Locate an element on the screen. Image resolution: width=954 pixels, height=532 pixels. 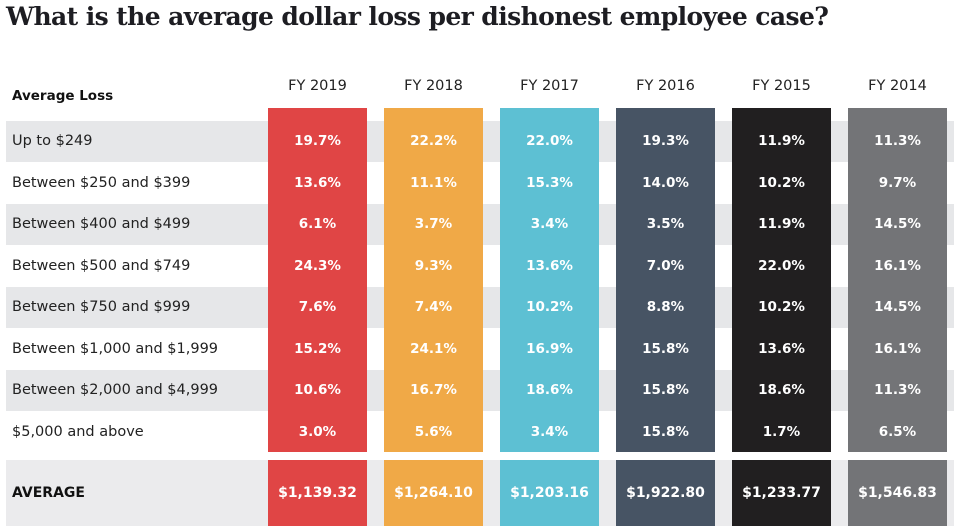
value-cell: 16.7% is located at coordinates (433, 390).